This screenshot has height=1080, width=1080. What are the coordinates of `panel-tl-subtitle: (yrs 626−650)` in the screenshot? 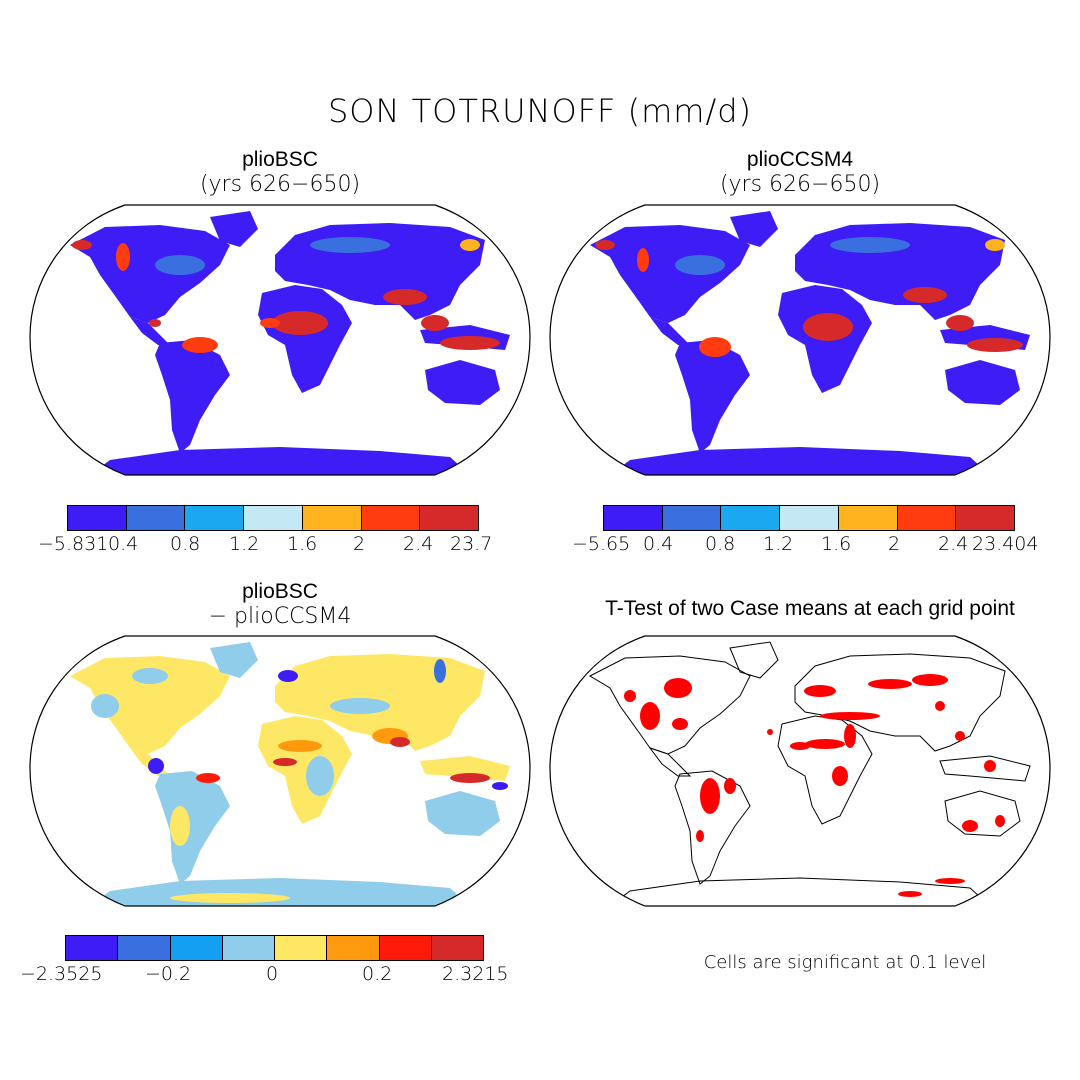 It's located at (280, 184).